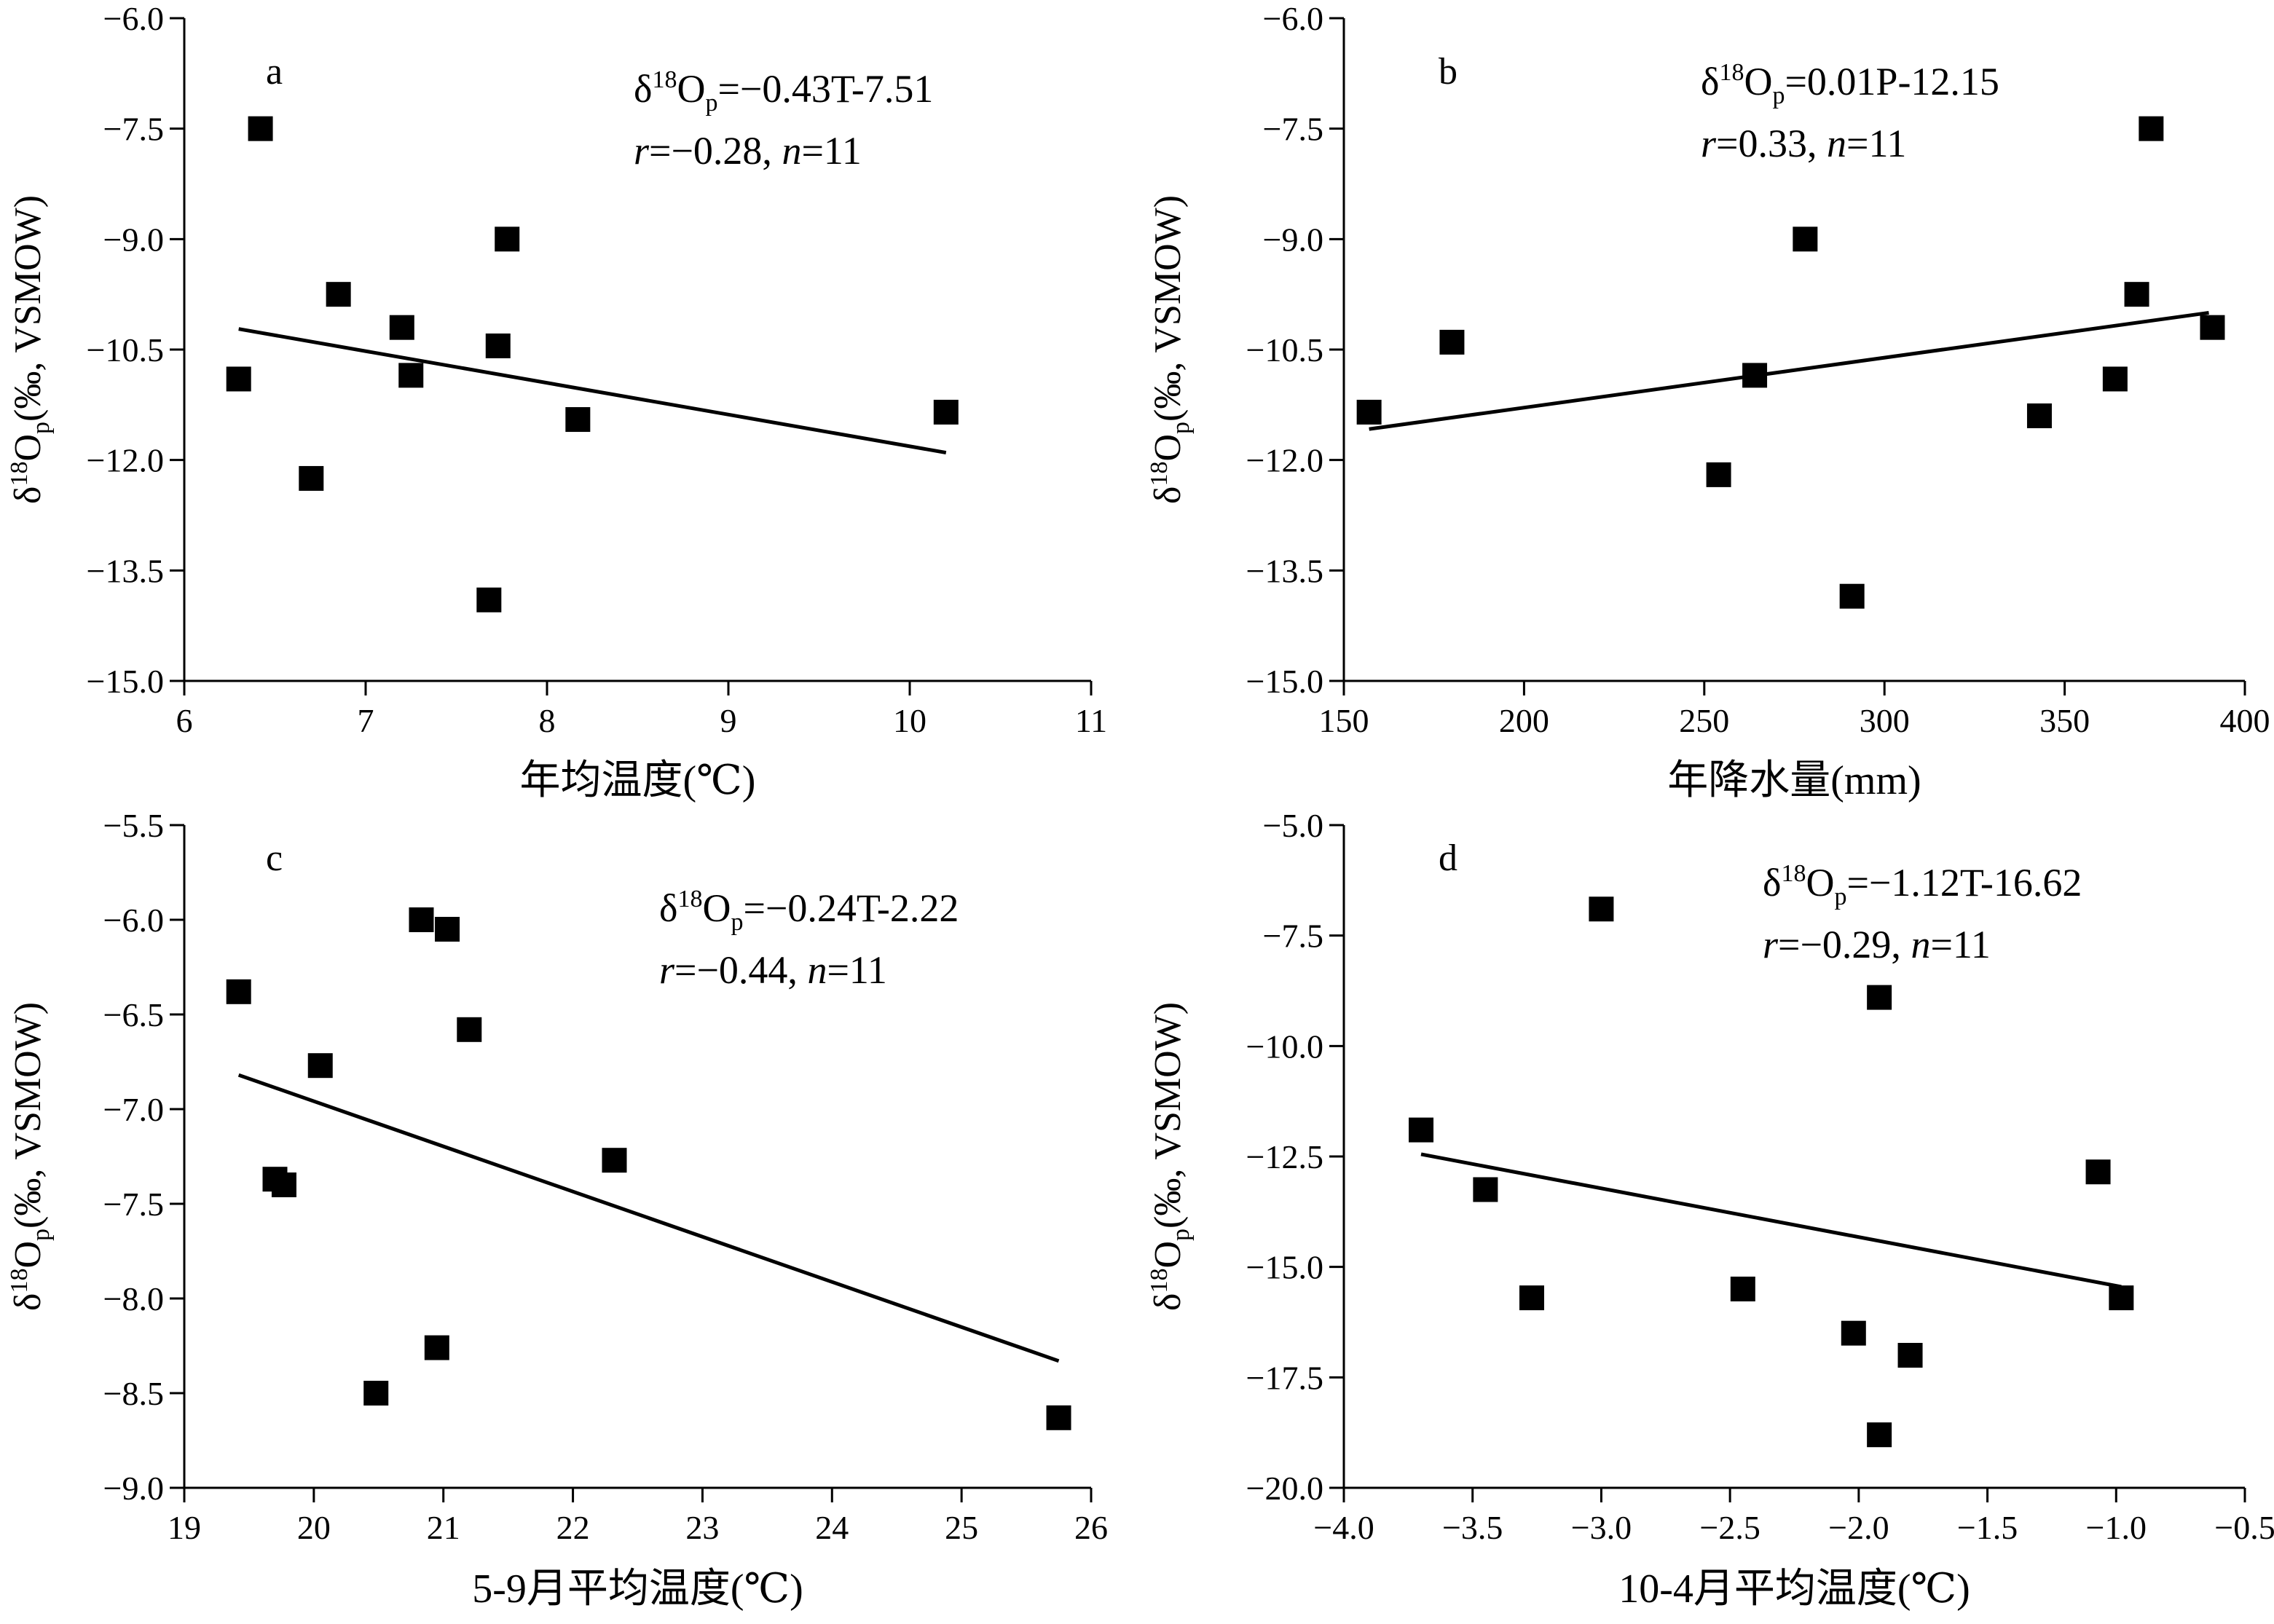 This screenshot has height=1624, width=2274. Describe the element at coordinates (1850, 84) in the screenshot. I see `regression-equation-b: δ18Op=0.01P-12.15` at that location.